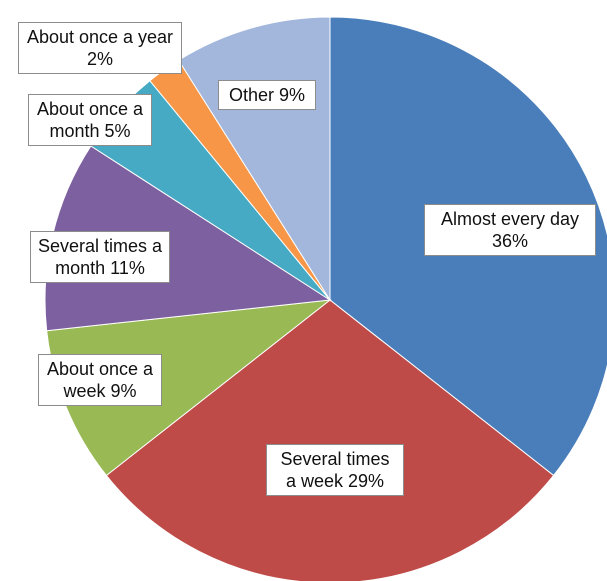  I want to click on pie-slice, so click(189, 388).